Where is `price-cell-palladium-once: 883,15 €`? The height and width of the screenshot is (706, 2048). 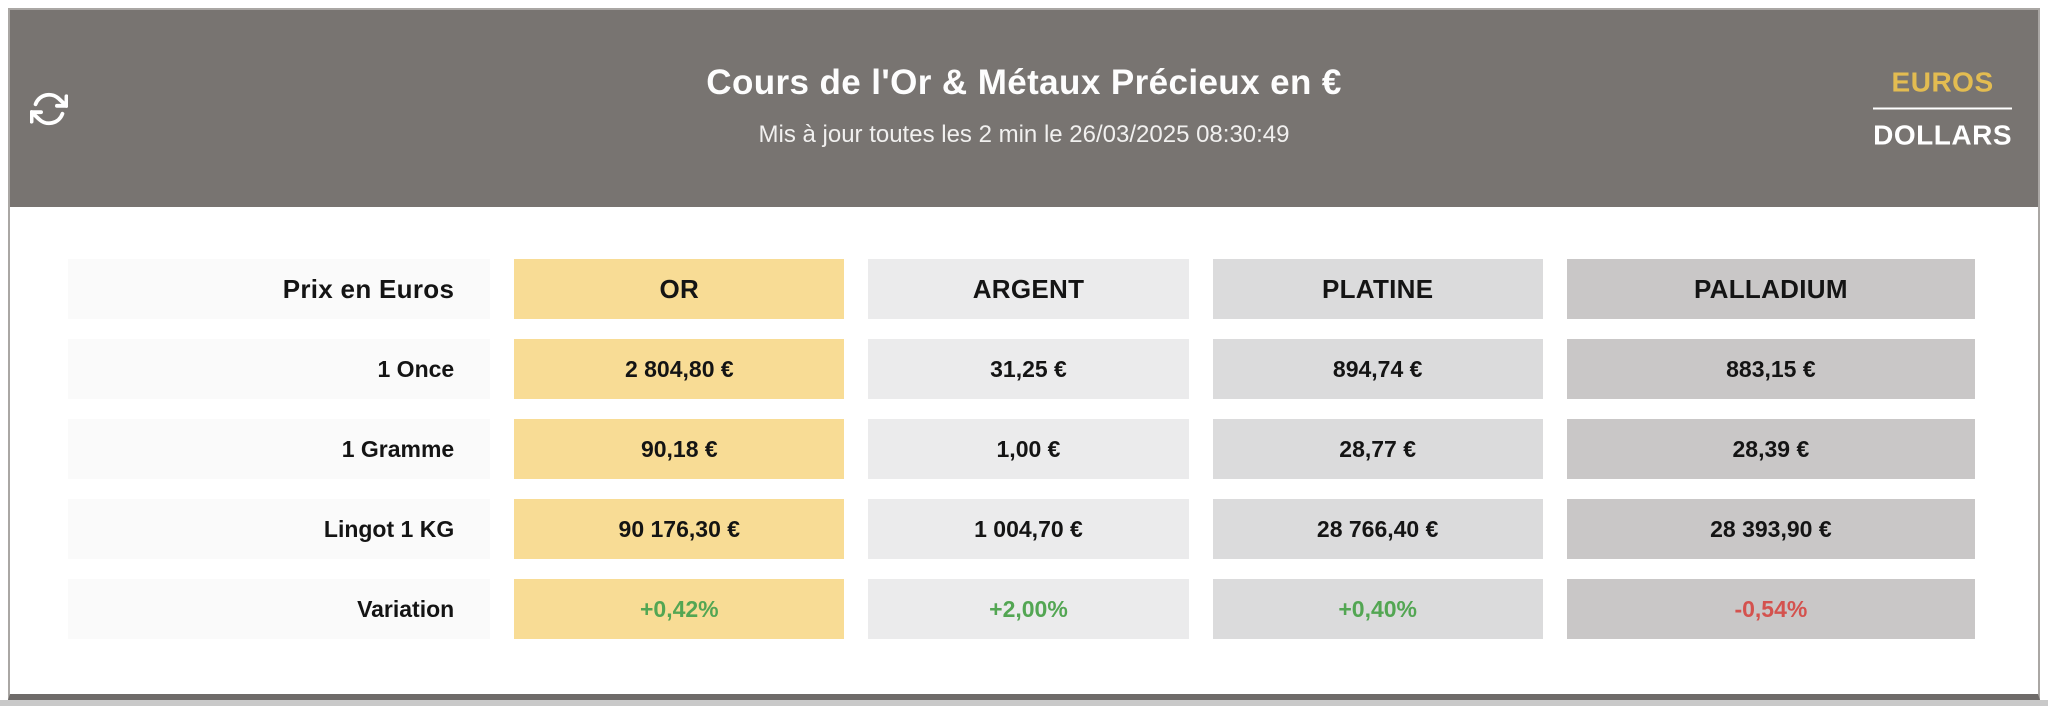 price-cell-palladium-once: 883,15 € is located at coordinates (1770, 369).